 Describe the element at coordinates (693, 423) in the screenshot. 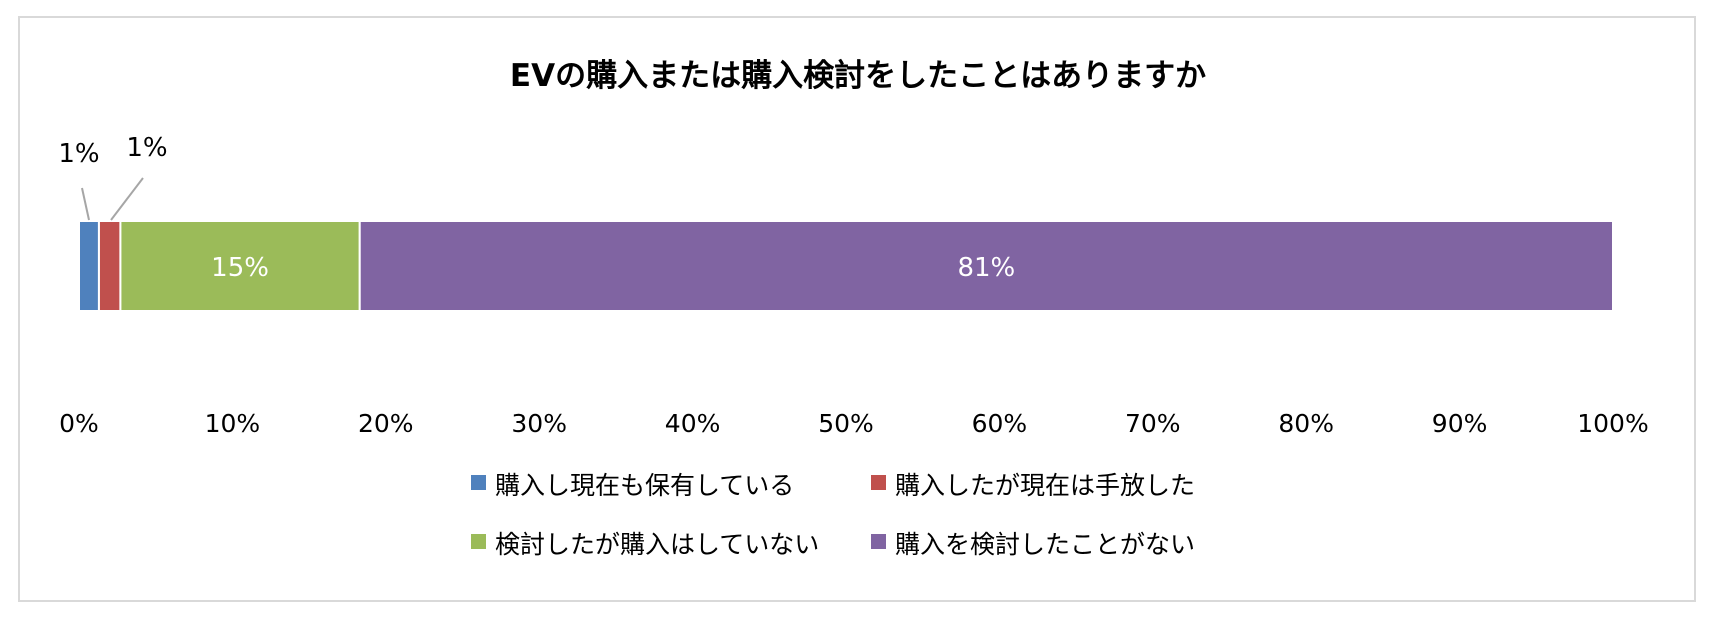

I see `x-tick-label: 40%` at that location.